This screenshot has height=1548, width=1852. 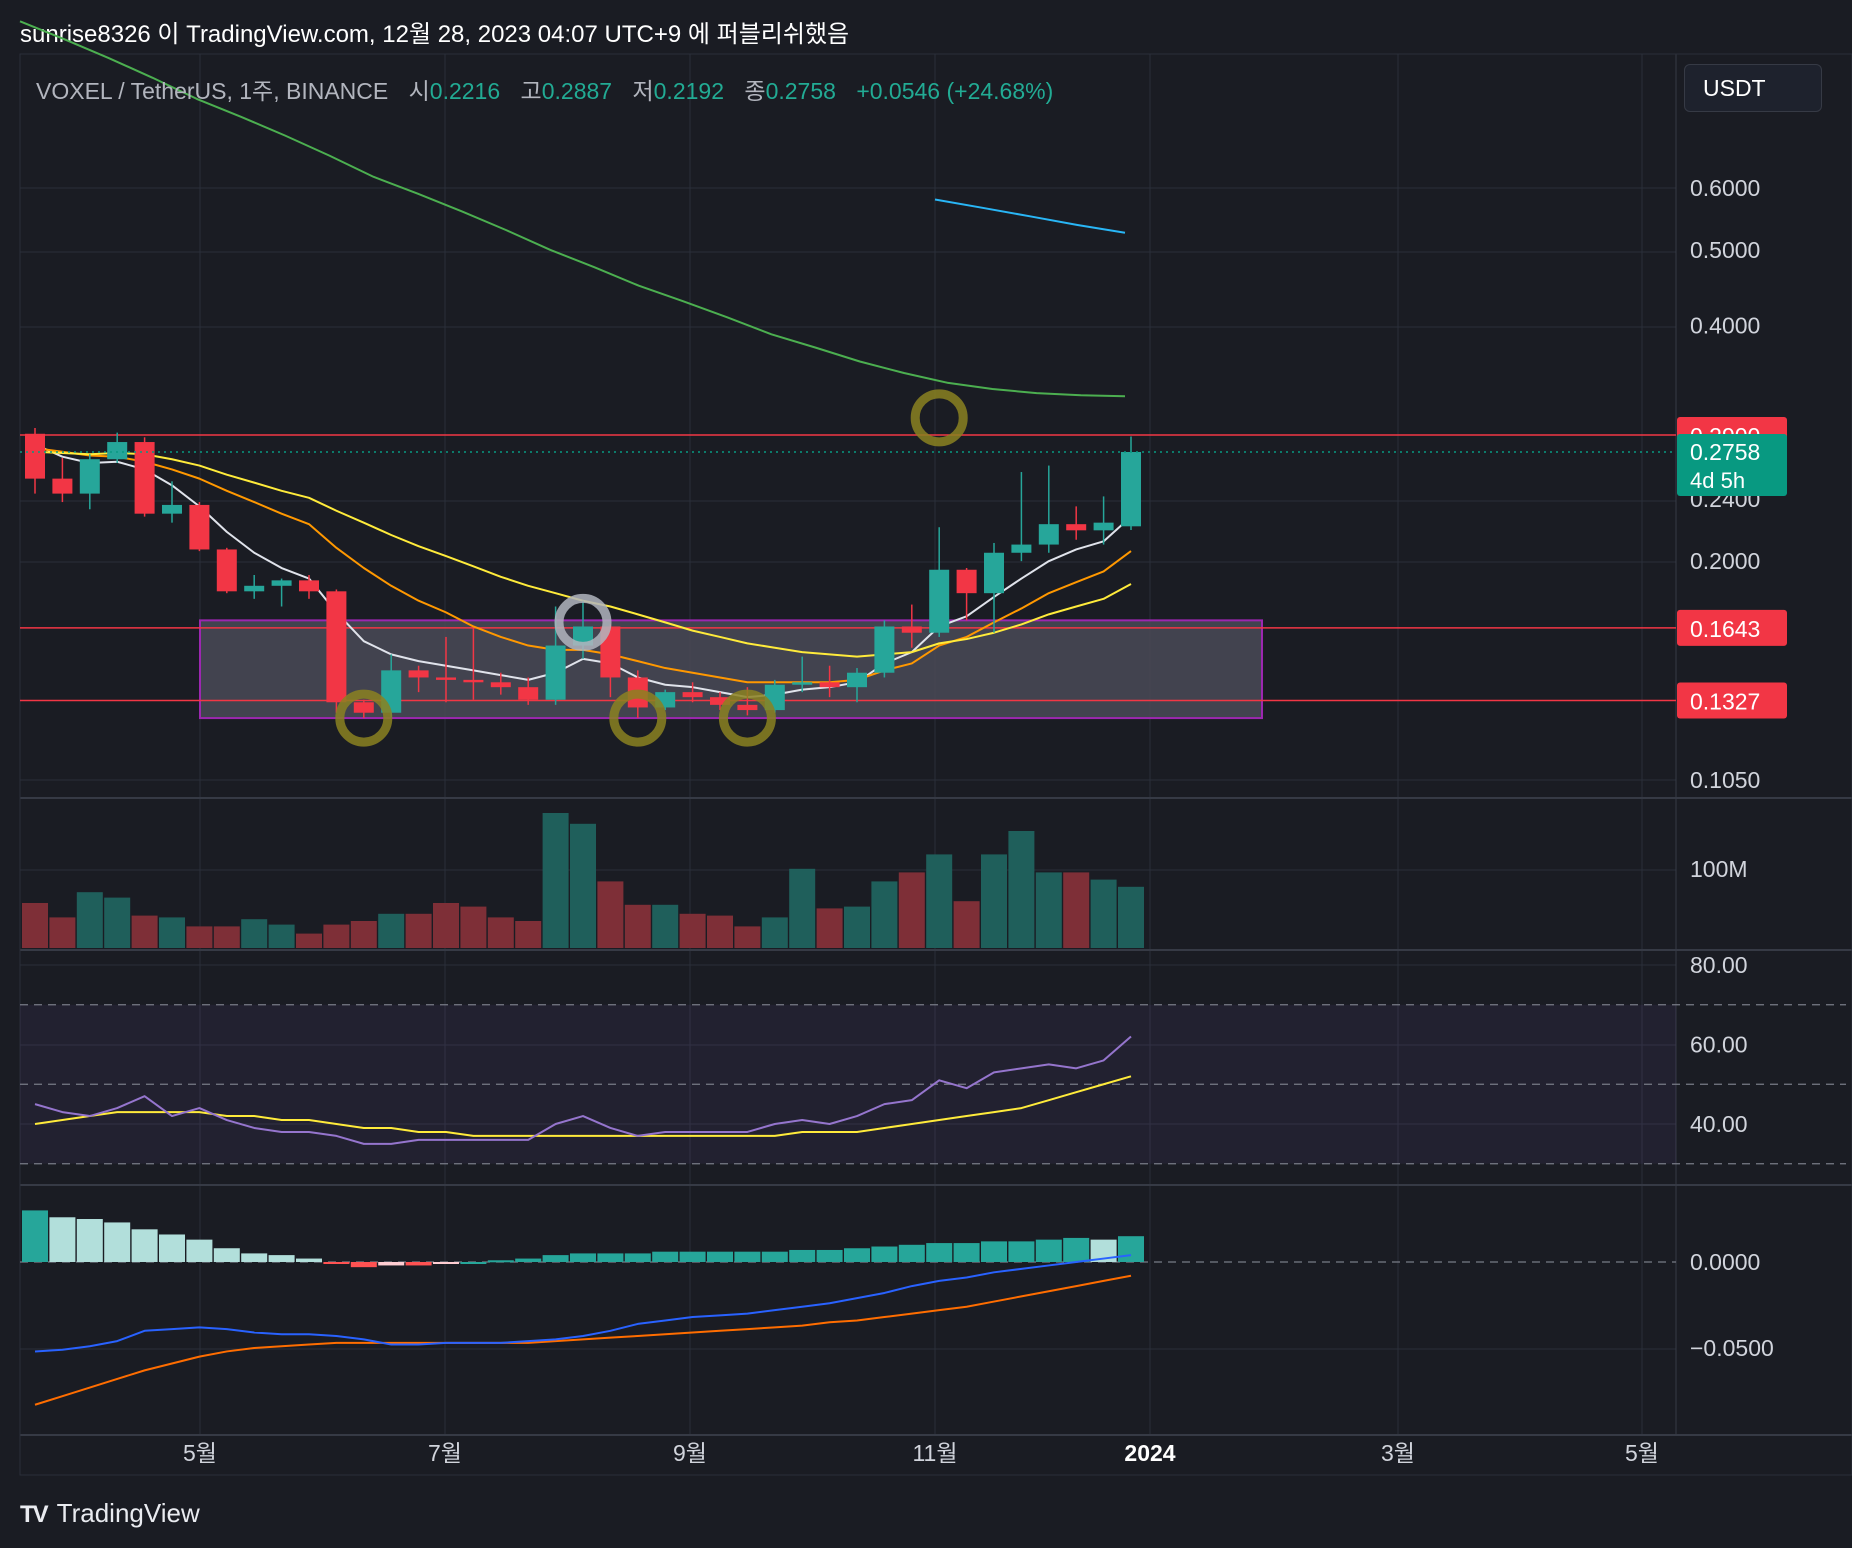 What do you see at coordinates (1753, 88) in the screenshot?
I see `currency-button: USDT` at bounding box center [1753, 88].